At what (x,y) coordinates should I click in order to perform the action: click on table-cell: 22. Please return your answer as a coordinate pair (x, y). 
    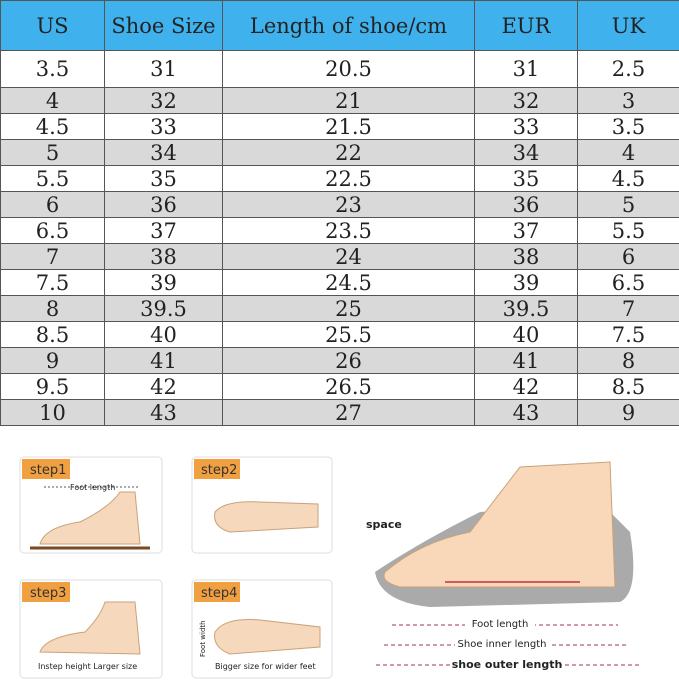
    Looking at the image, I should click on (348, 152).